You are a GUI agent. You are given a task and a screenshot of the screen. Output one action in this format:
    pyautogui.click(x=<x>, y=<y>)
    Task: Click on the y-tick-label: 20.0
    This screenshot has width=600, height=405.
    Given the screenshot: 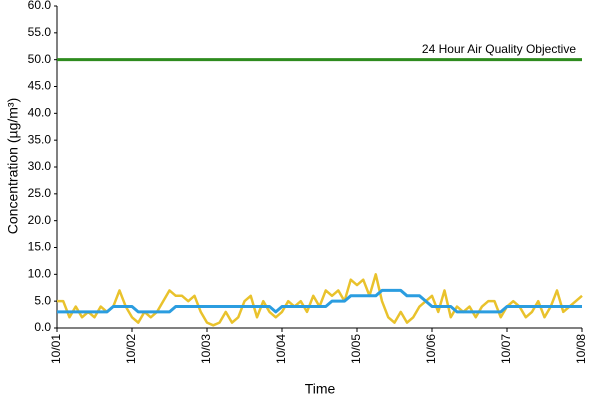 What is the action you would take?
    pyautogui.click(x=40, y=220)
    